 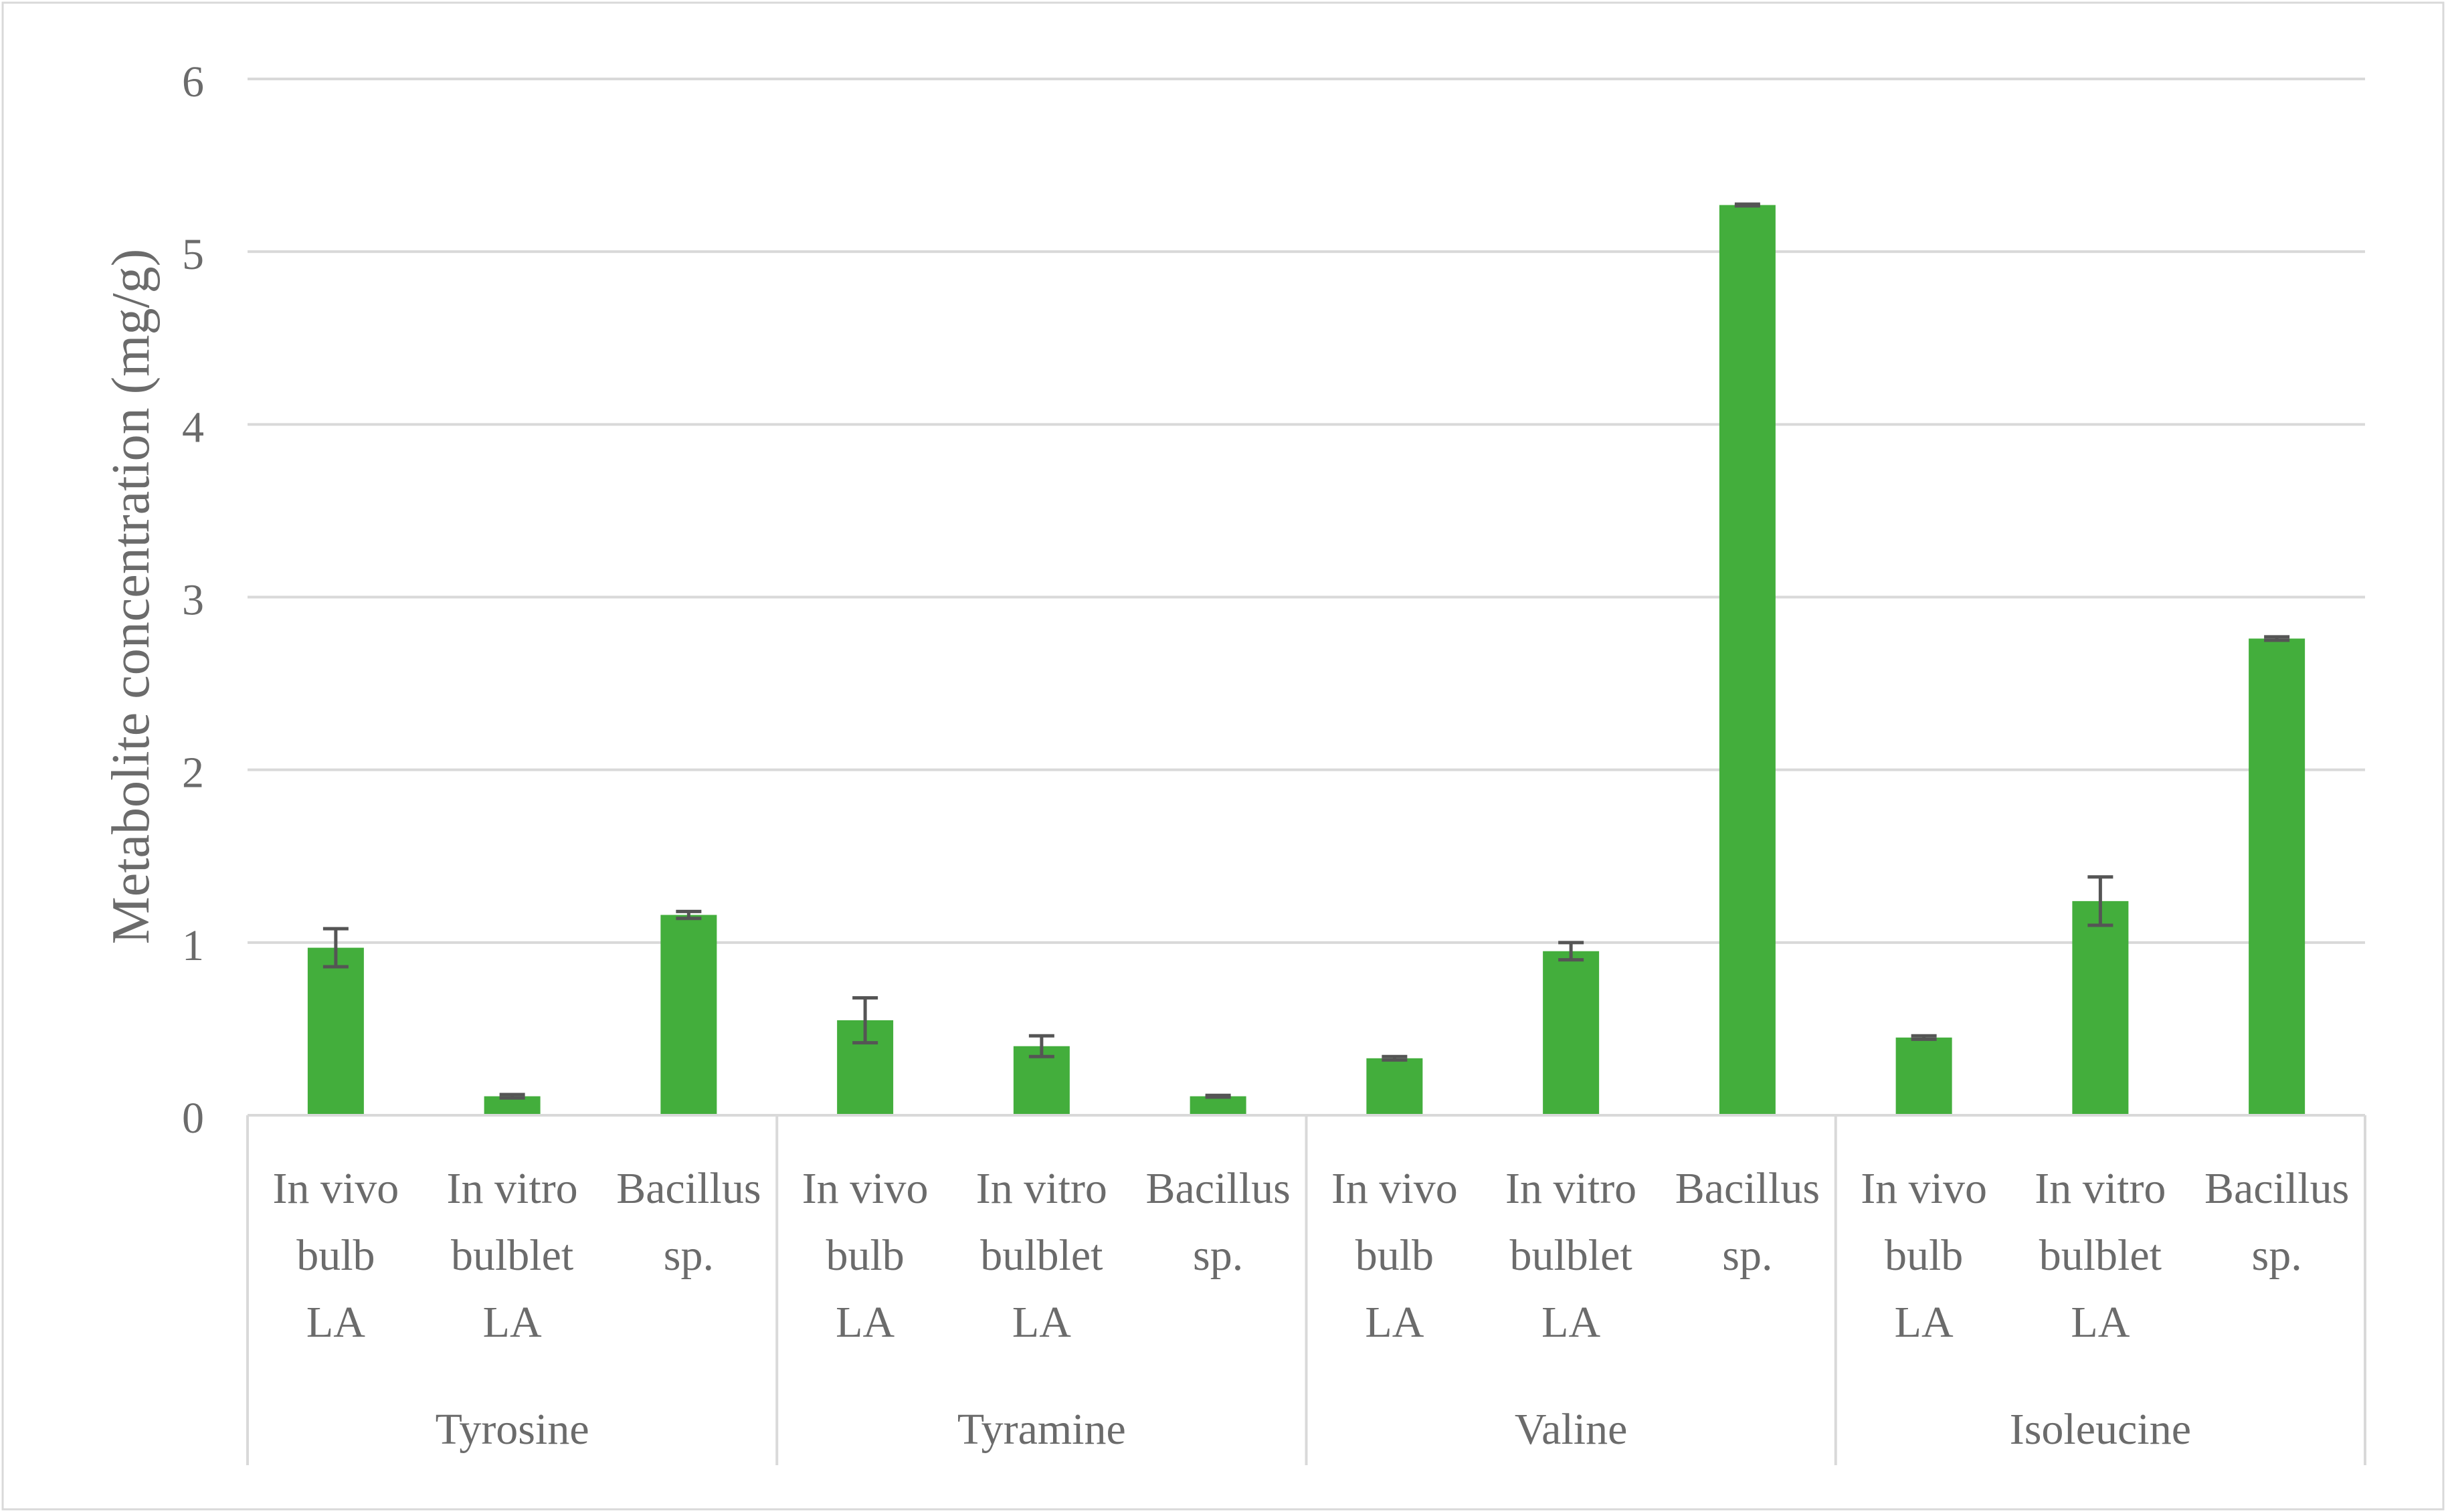 I want to click on y-tick-label: 3, so click(x=193, y=600).